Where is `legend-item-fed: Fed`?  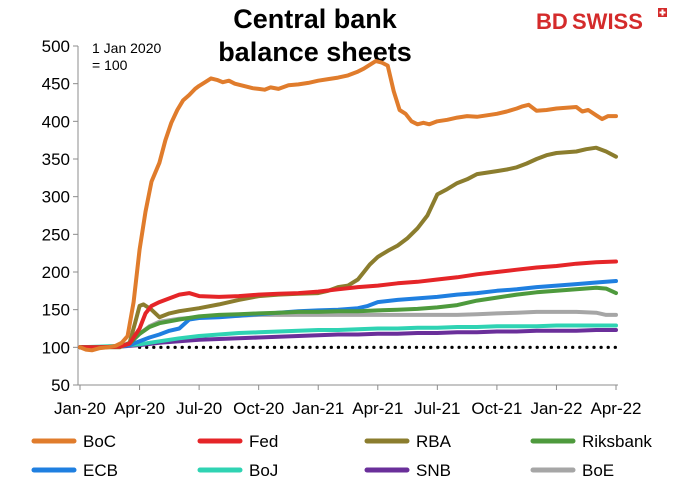 legend-item-fed: Fed is located at coordinates (237, 441).